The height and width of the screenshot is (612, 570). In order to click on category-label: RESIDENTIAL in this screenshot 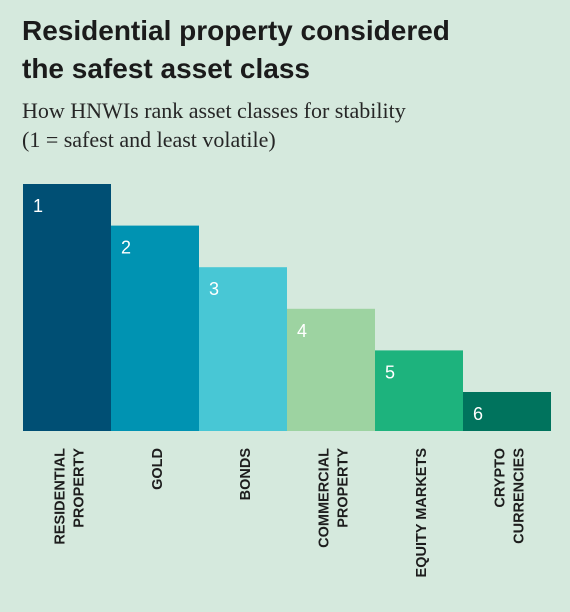, I will do `click(61, 496)`.